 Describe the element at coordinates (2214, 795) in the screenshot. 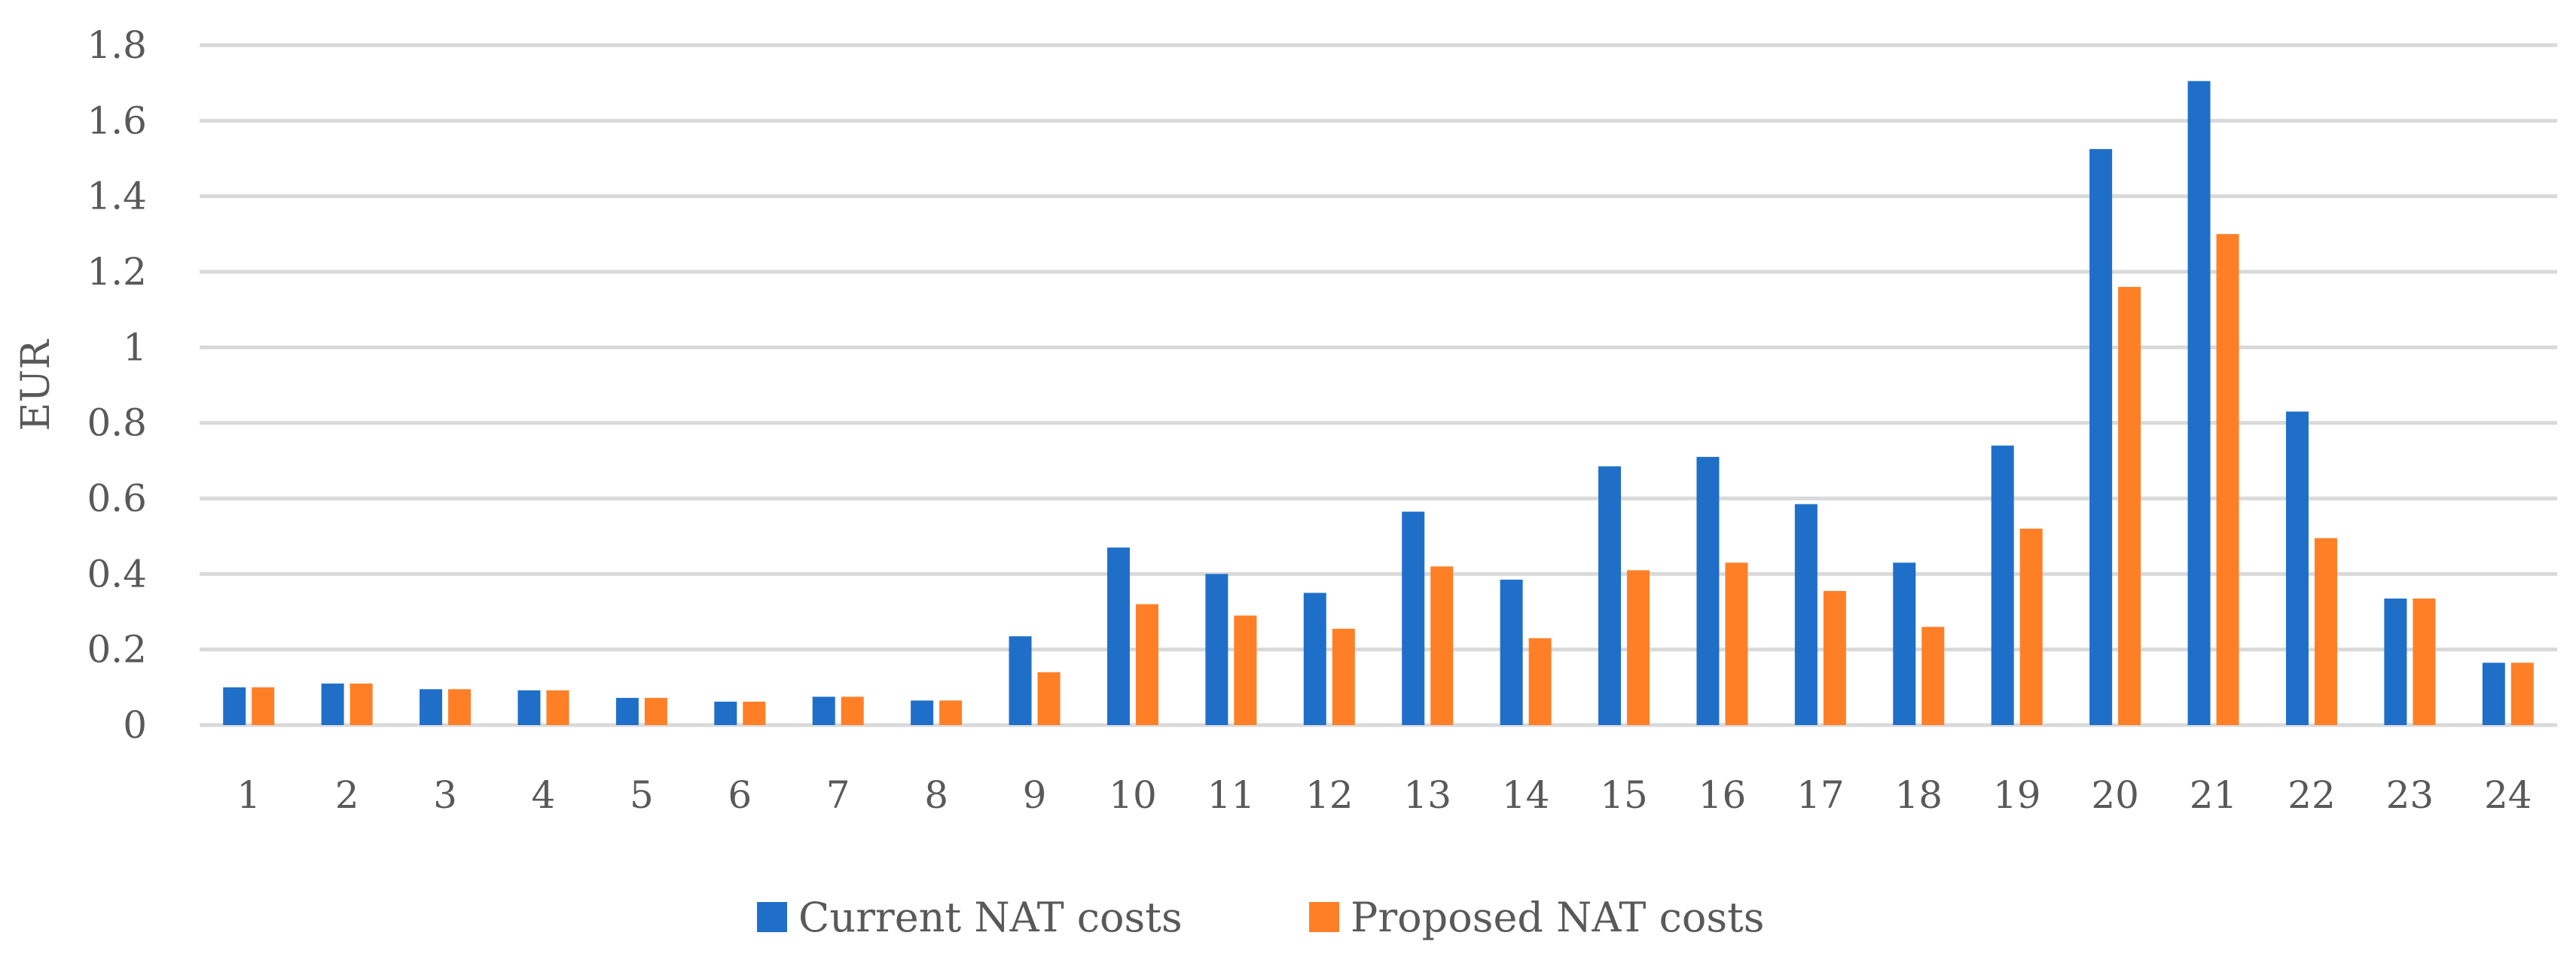

I see `x-tick-label: 21` at that location.